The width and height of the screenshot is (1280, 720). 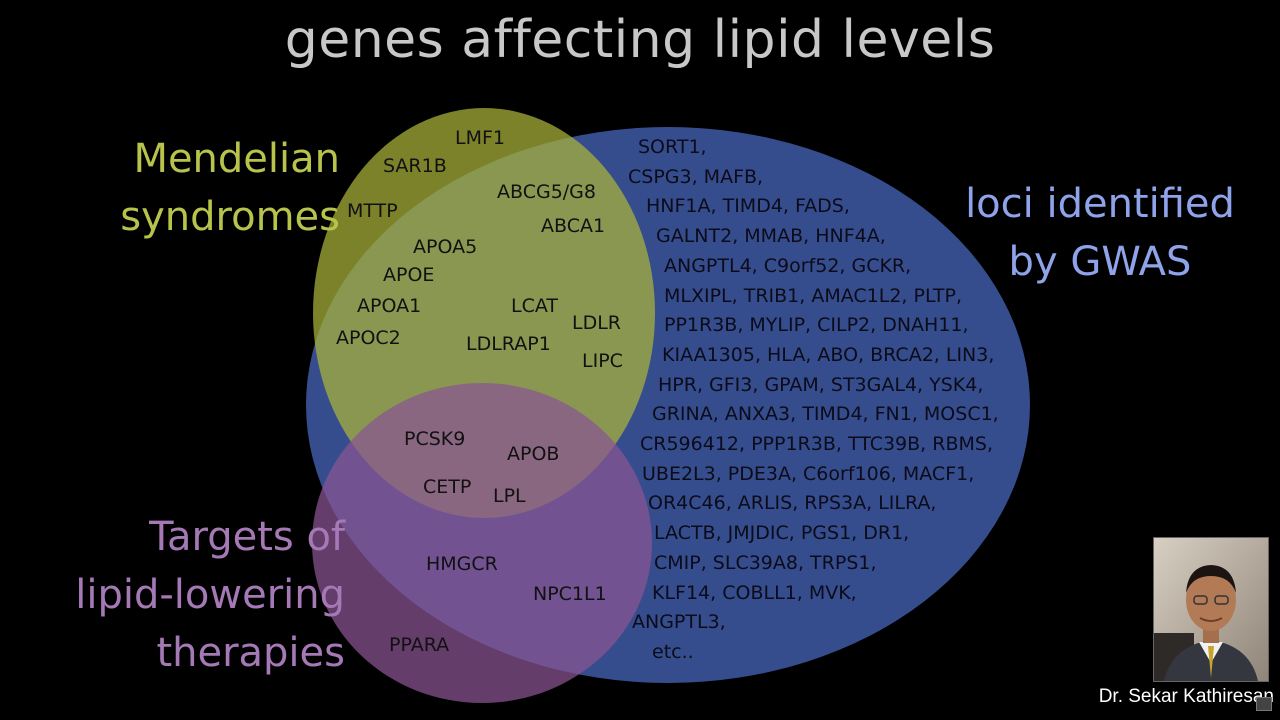 What do you see at coordinates (546, 192) in the screenshot?
I see `gene-label: ABCG5/G8` at bounding box center [546, 192].